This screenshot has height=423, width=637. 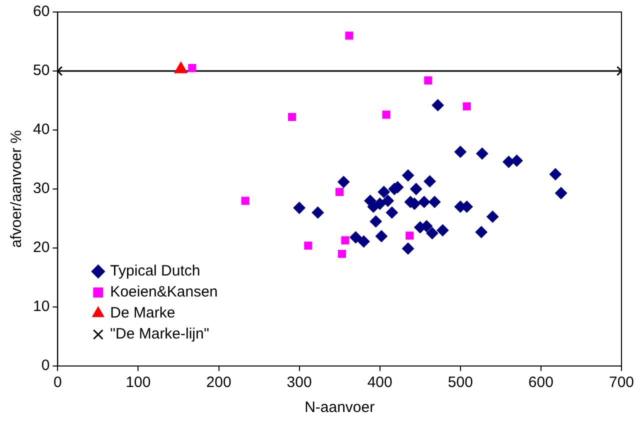 What do you see at coordinates (164, 292) in the screenshot?
I see `legend-label: Koeien&Kansen` at bounding box center [164, 292].